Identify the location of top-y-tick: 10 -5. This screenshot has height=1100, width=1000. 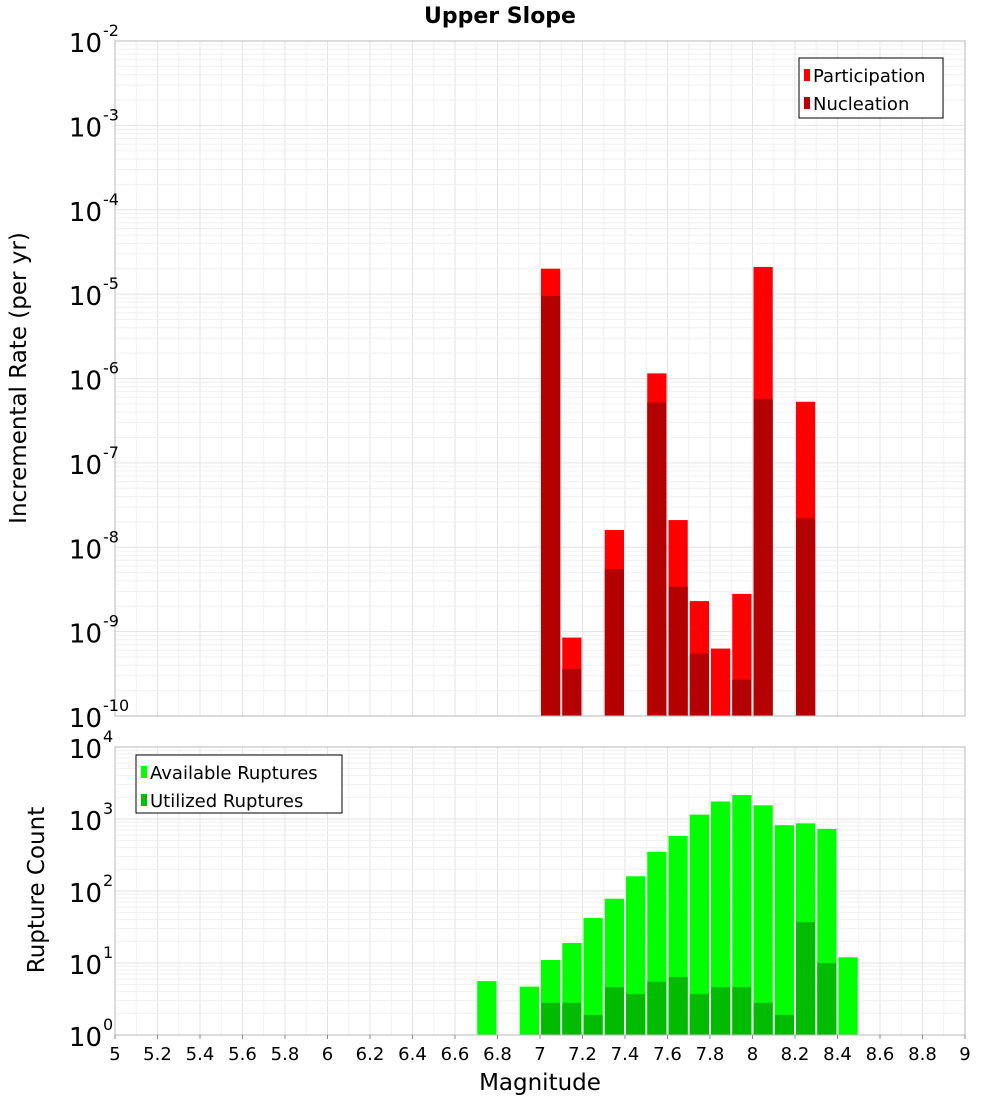
(94, 293).